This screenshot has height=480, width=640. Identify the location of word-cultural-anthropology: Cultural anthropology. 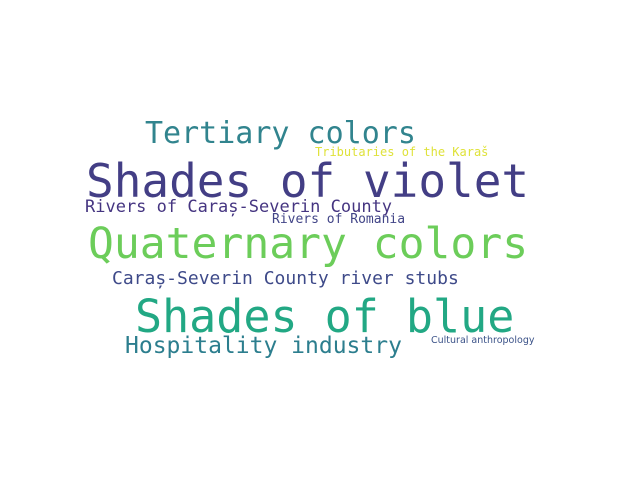
(483, 340).